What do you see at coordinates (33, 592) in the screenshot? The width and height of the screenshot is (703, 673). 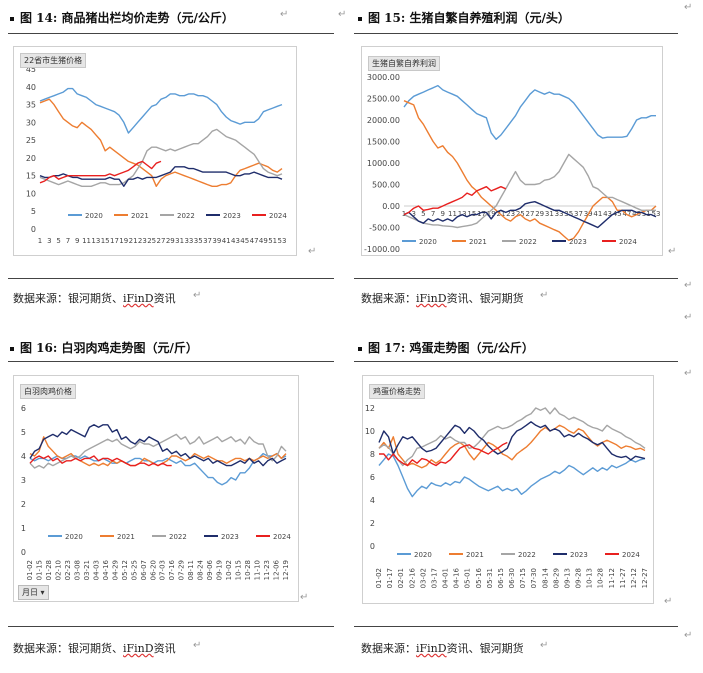 I see `fig16-date-filter-button: 月日 ▾` at bounding box center [33, 592].